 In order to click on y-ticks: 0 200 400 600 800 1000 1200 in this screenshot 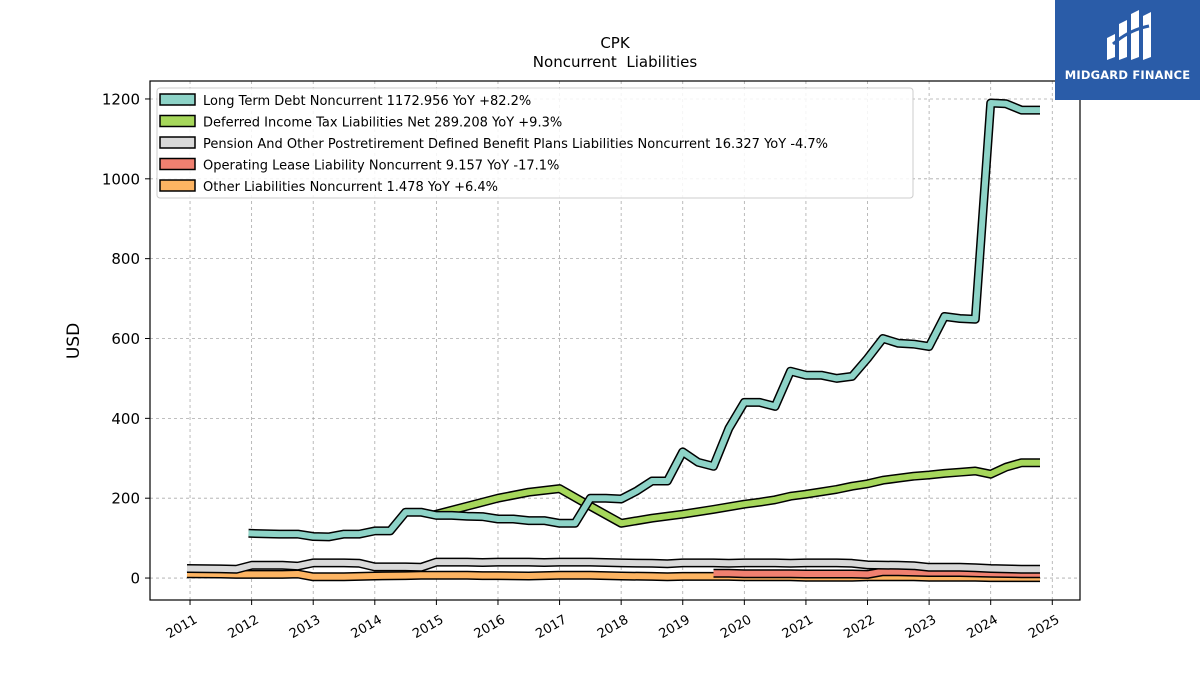, I will do `click(126, 339)`.